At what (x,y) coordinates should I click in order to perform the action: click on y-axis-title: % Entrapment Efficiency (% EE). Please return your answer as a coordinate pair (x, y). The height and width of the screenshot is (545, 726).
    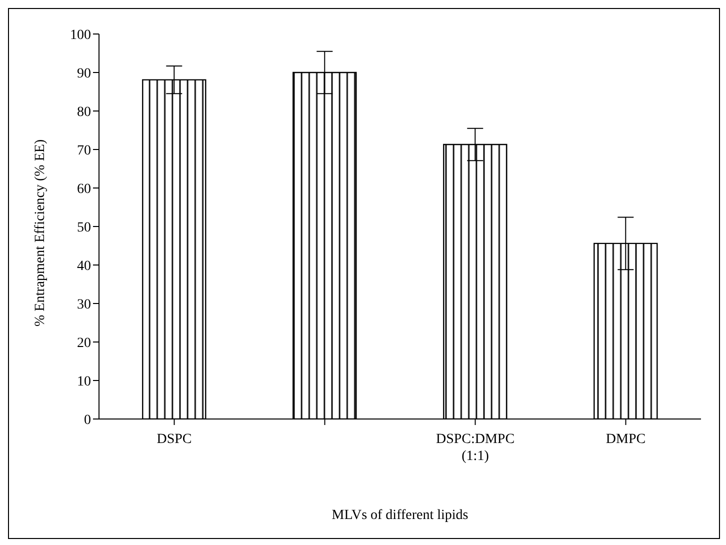
    Looking at the image, I should click on (40, 232).